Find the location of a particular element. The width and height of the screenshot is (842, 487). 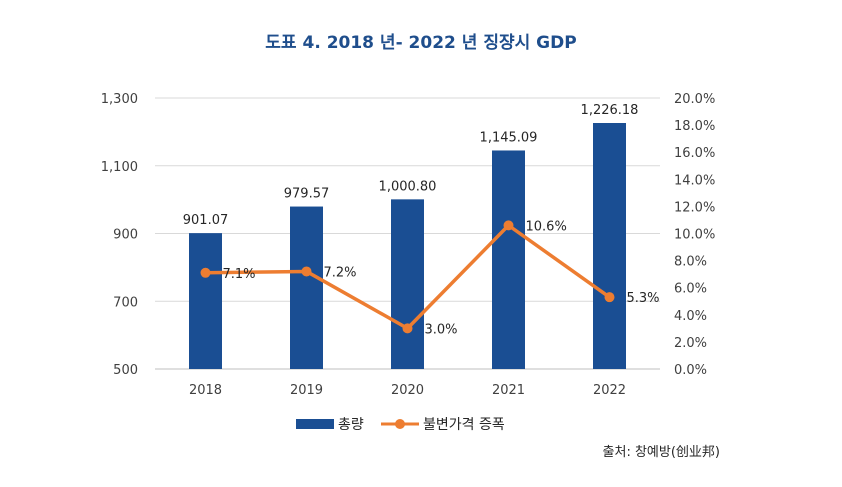

x-axis-tick-label: 2020 is located at coordinates (407, 390).